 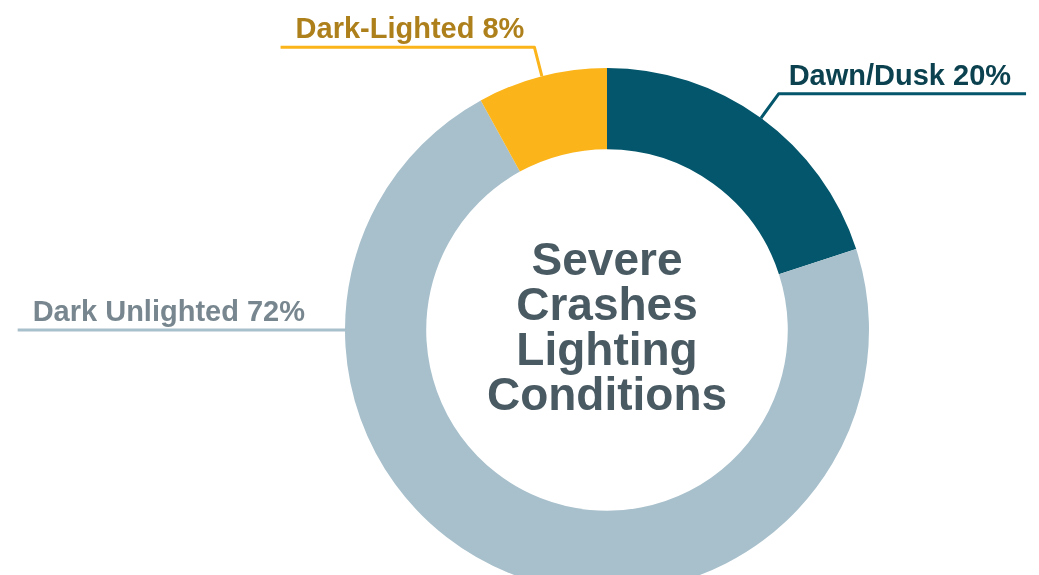 I want to click on slice-label: Dark Unlighted 72%, so click(x=169, y=311).